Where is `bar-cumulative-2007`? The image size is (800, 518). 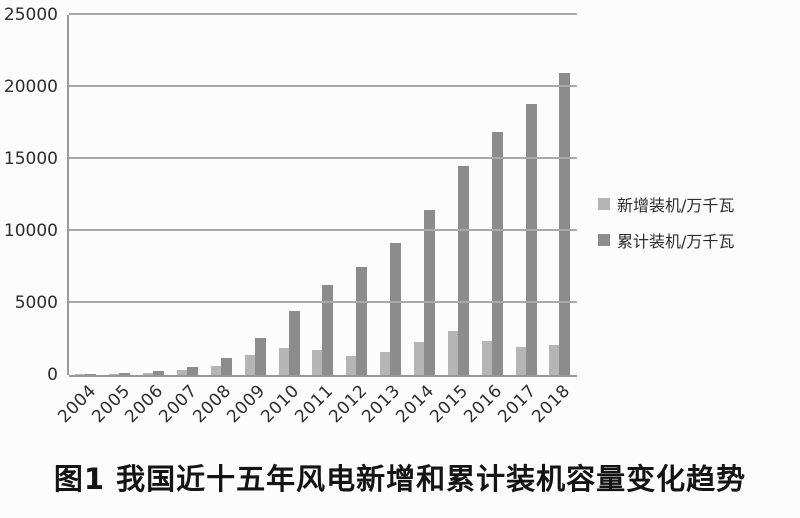 bar-cumulative-2007 is located at coordinates (192, 370).